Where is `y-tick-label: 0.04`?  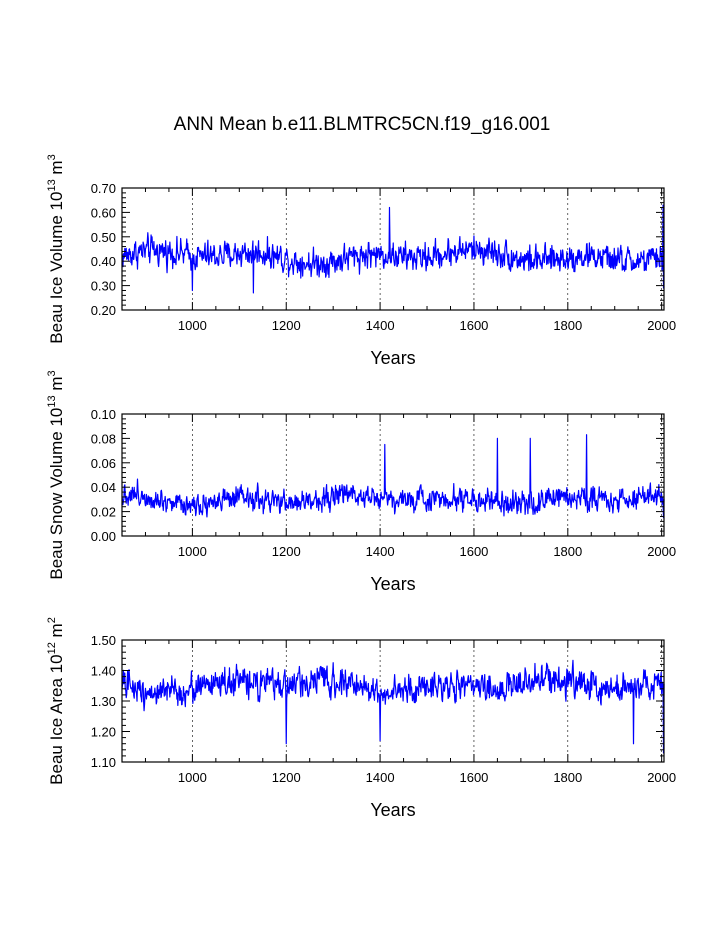
y-tick-label: 0.04 is located at coordinates (103, 487).